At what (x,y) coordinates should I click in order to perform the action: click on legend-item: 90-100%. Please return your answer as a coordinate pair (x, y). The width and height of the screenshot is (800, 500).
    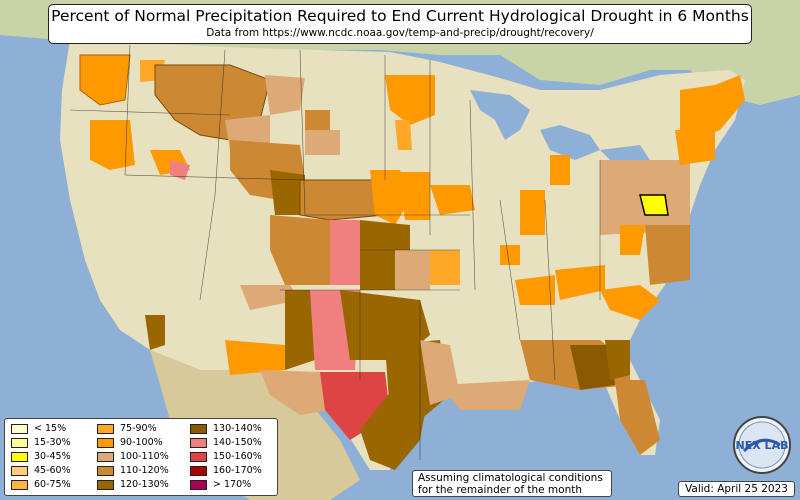
    Looking at the image, I should click on (130, 443).